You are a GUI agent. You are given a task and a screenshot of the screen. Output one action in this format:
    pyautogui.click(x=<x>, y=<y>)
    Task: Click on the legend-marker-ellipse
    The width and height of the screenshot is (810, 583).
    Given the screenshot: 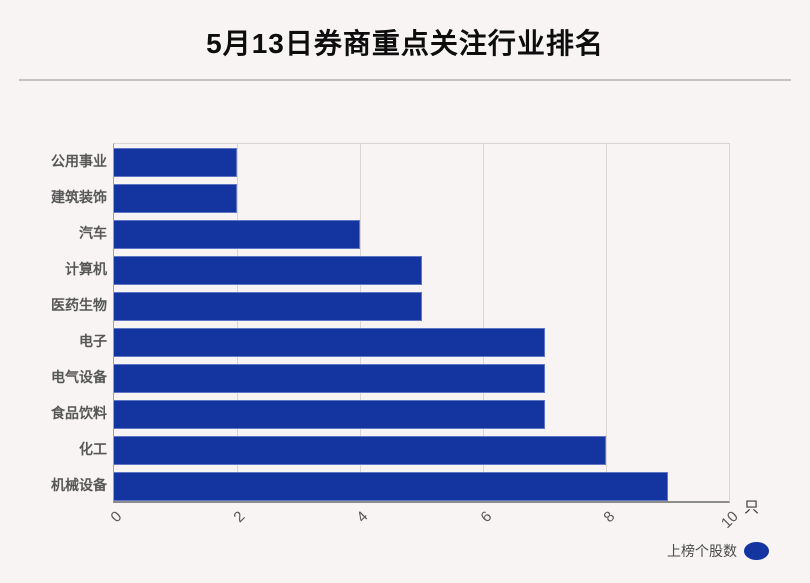 What is the action you would take?
    pyautogui.click(x=756, y=551)
    